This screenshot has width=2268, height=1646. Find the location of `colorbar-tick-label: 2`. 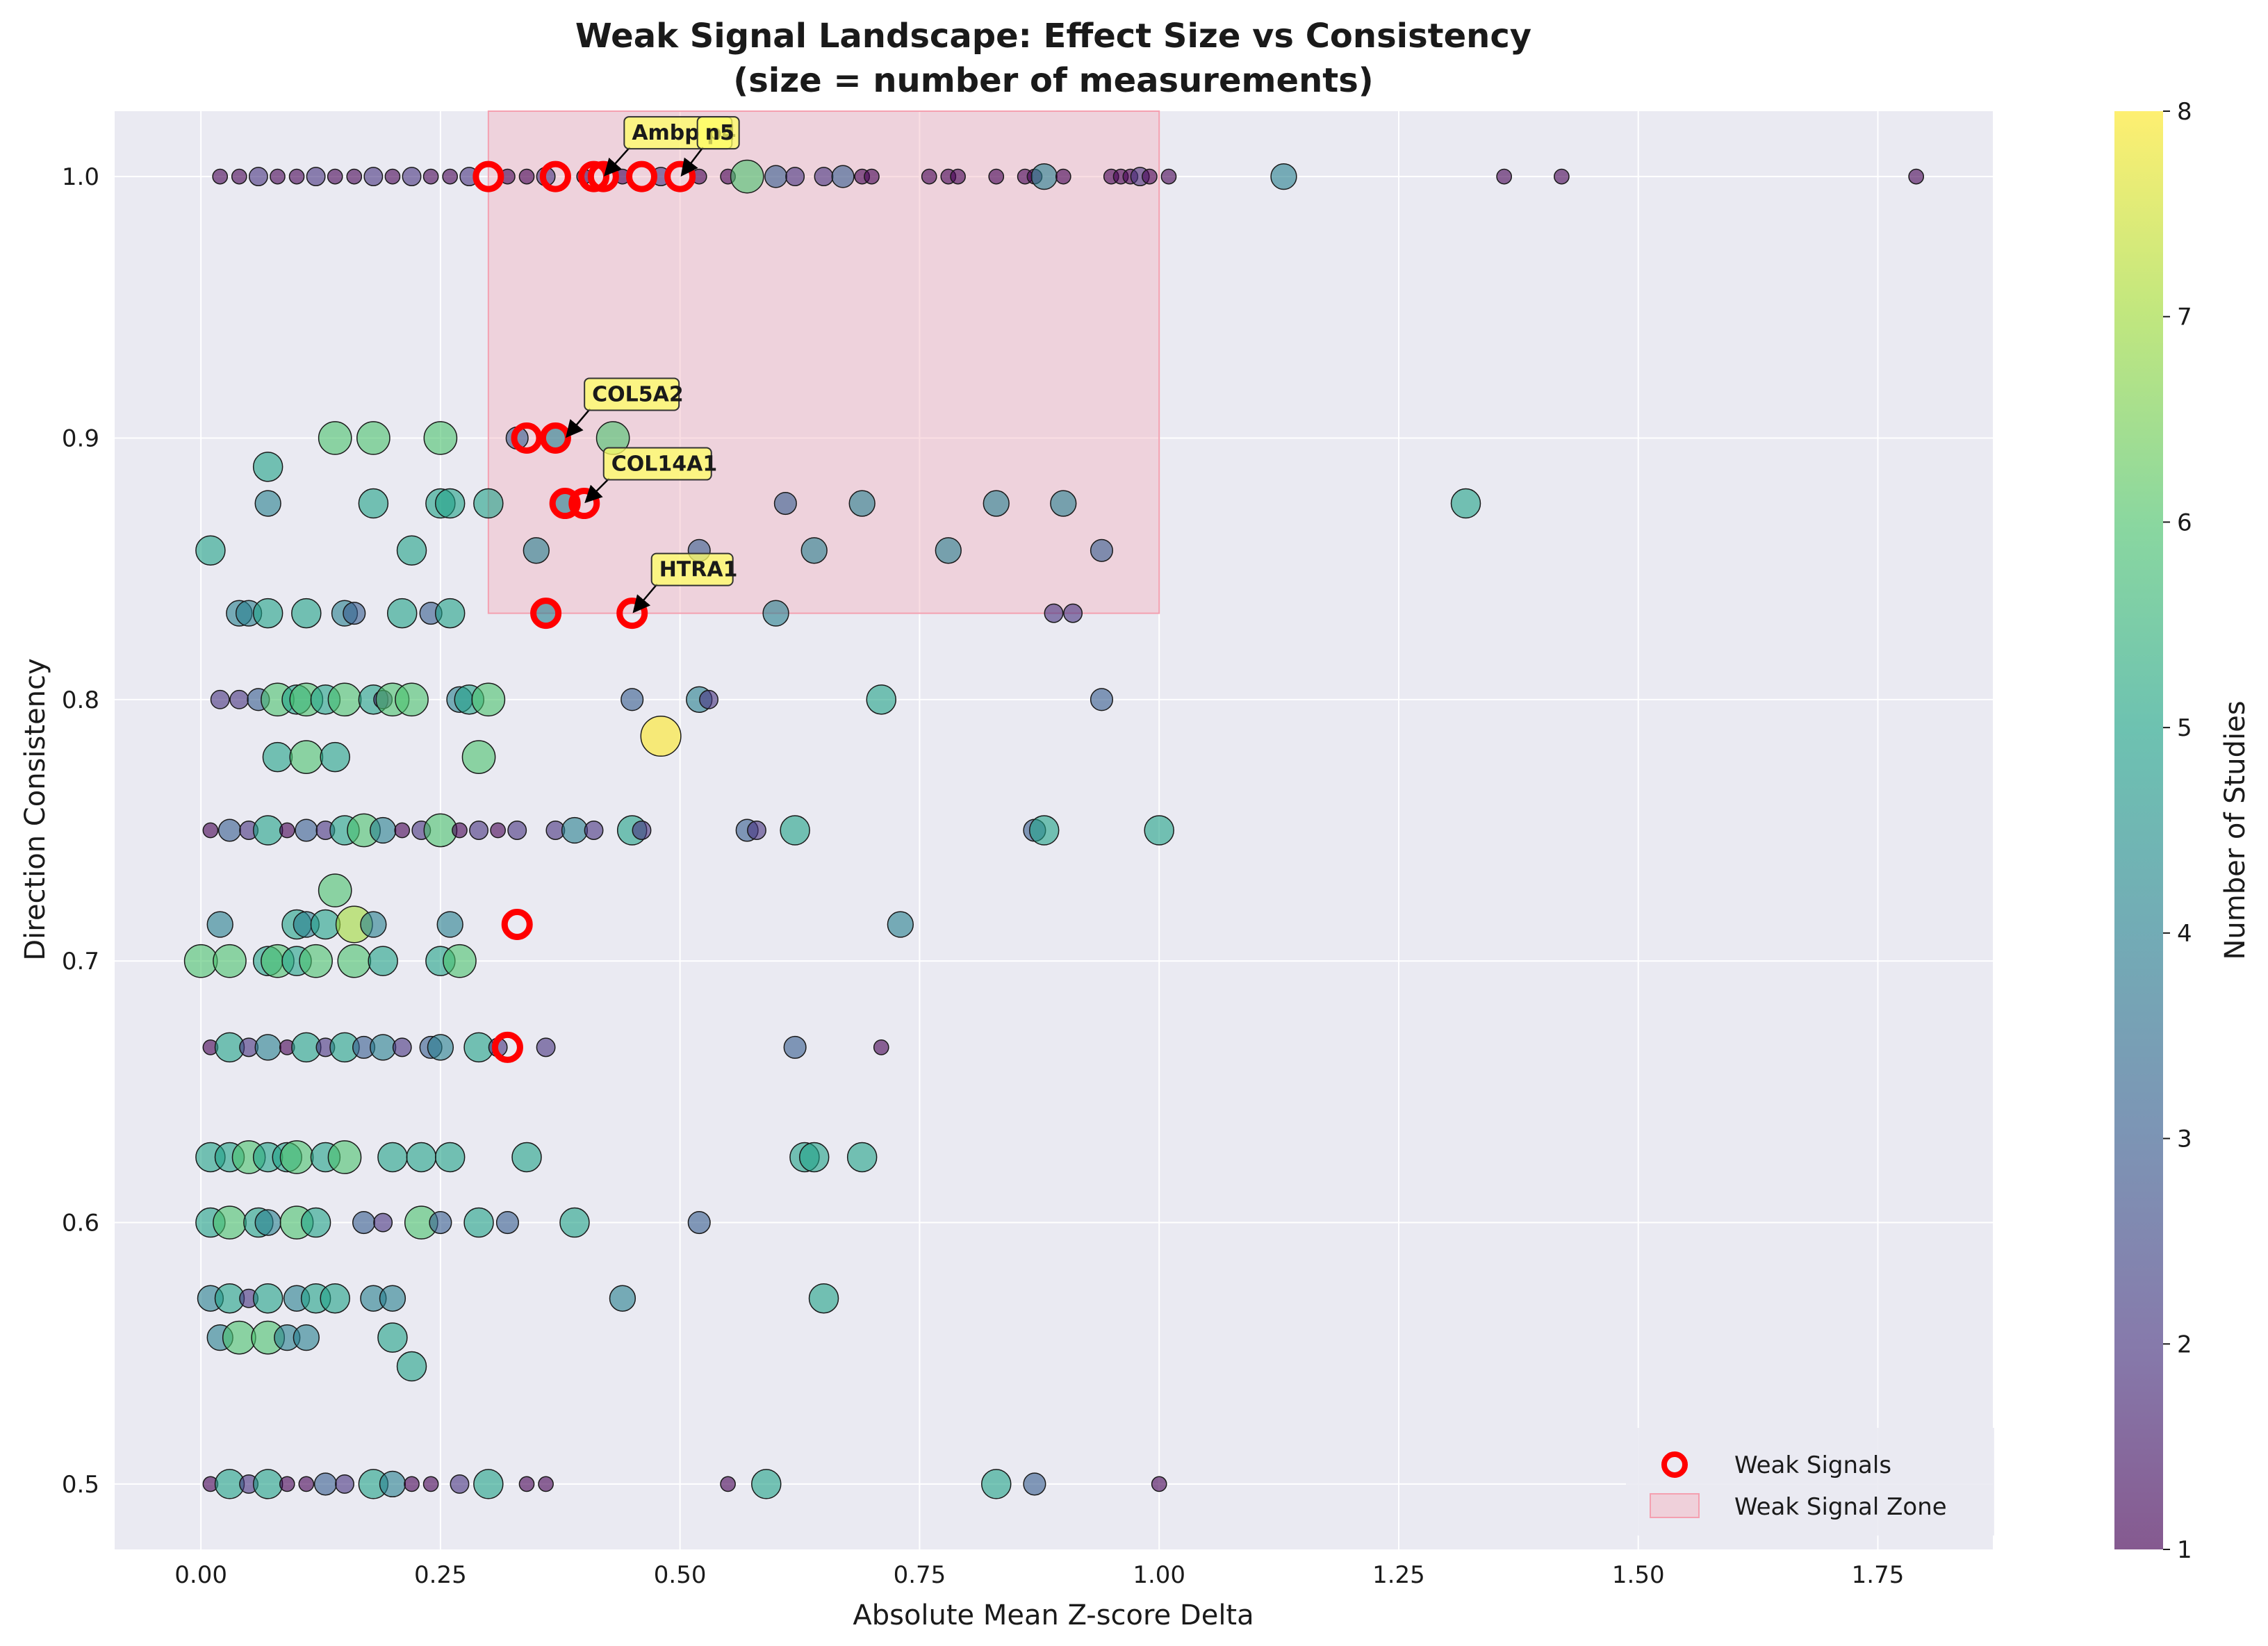

colorbar-tick-label: 2 is located at coordinates (2184, 1344).